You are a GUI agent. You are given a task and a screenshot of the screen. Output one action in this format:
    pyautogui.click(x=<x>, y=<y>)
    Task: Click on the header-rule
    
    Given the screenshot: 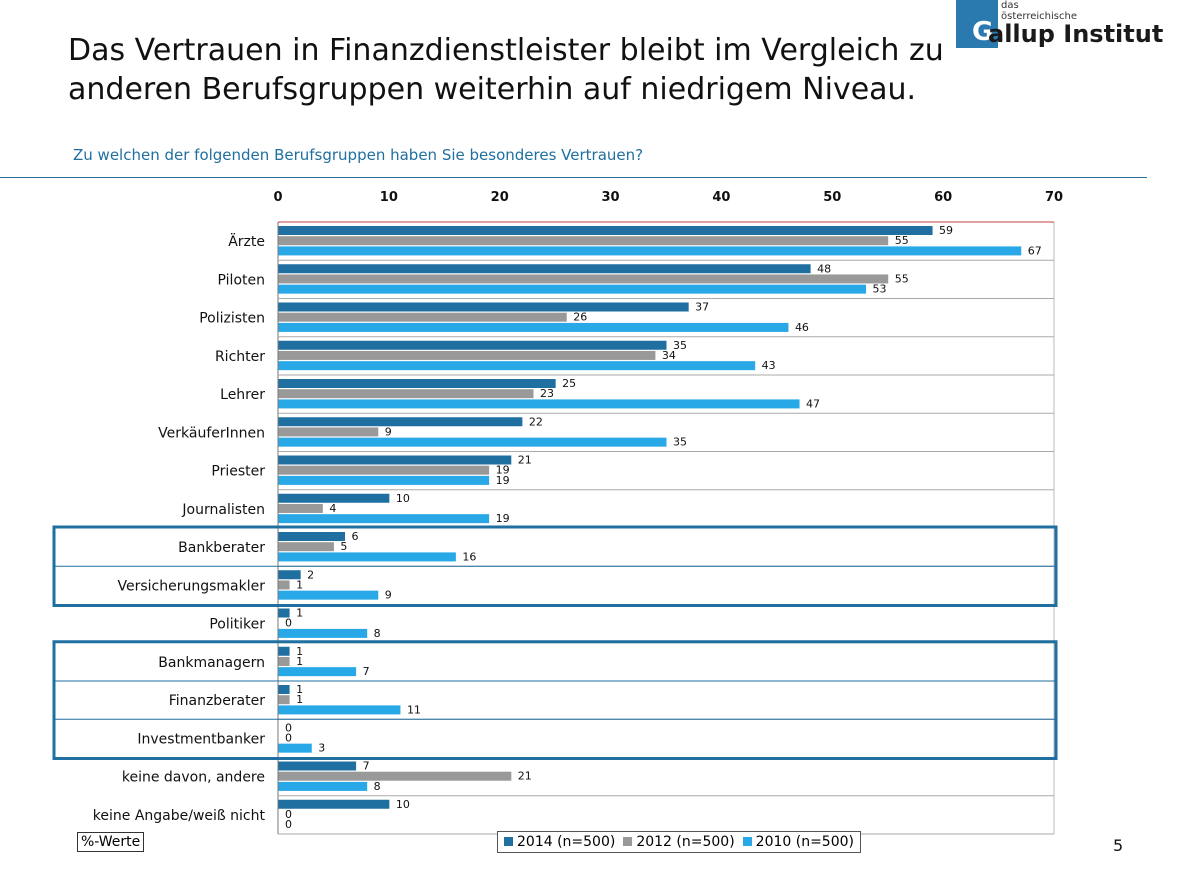 What is the action you would take?
    pyautogui.click(x=573, y=177)
    